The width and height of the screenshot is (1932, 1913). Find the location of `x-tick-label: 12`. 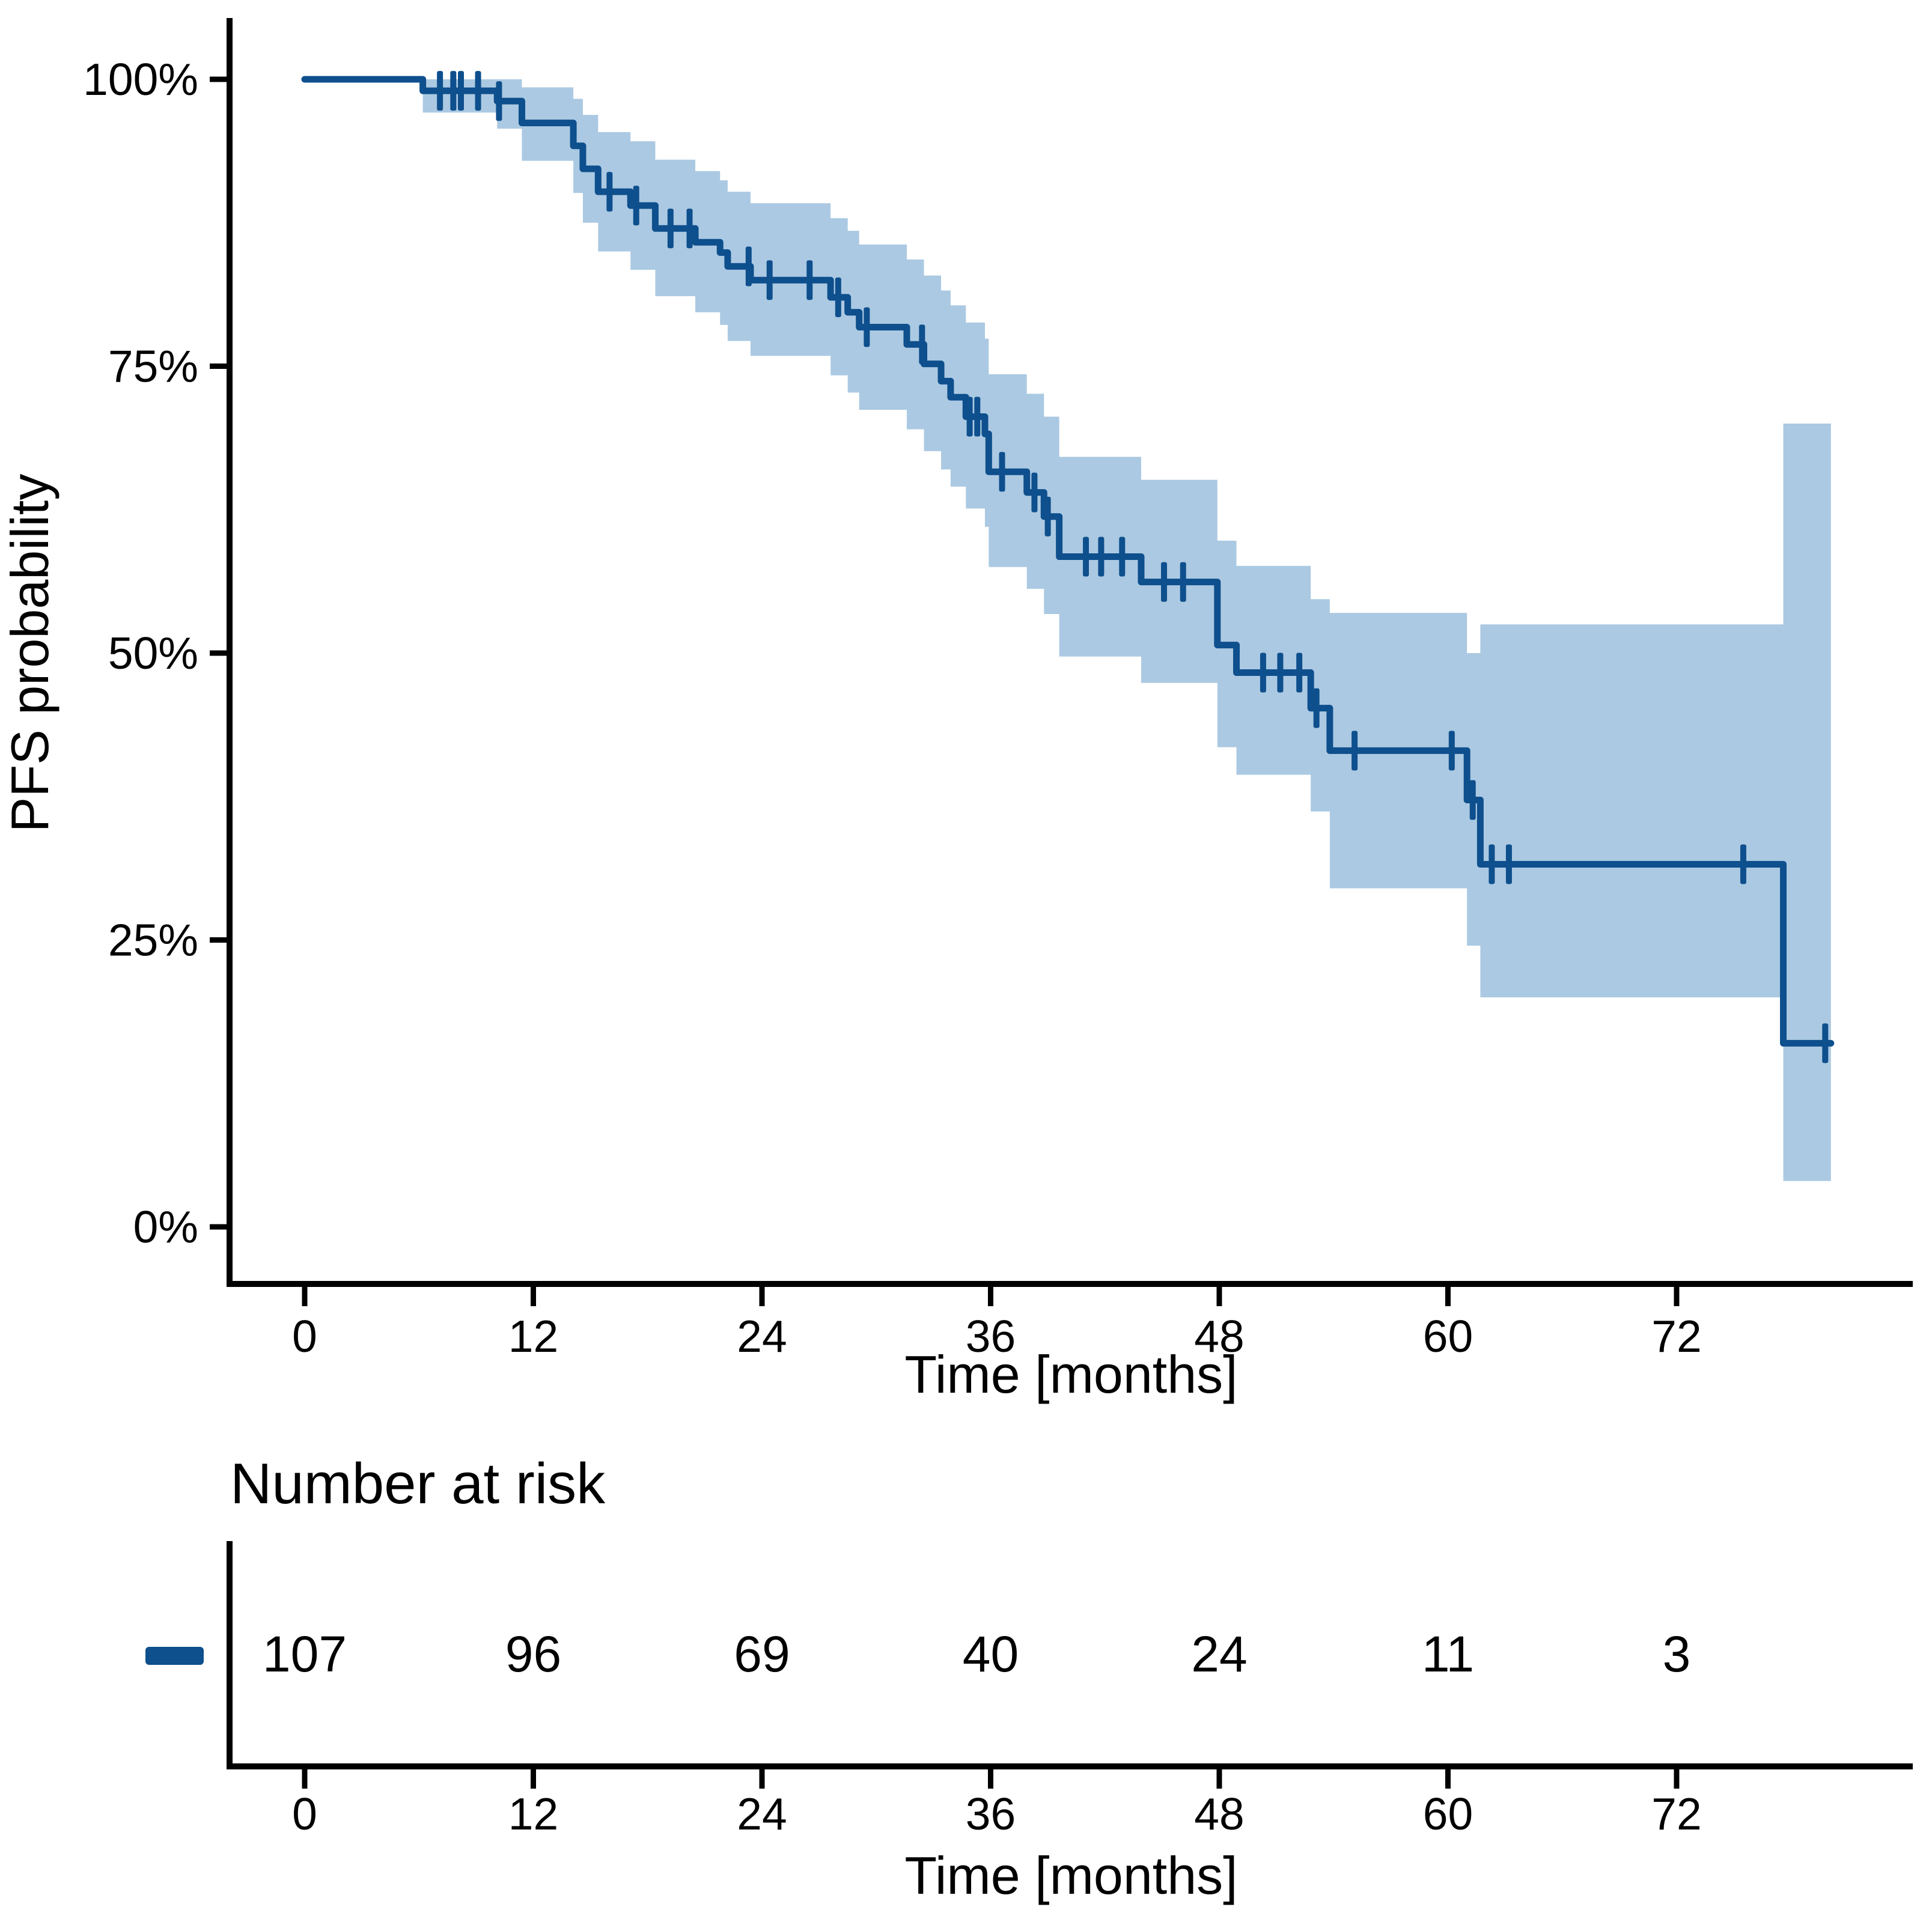

x-tick-label: 12 is located at coordinates (533, 1336).